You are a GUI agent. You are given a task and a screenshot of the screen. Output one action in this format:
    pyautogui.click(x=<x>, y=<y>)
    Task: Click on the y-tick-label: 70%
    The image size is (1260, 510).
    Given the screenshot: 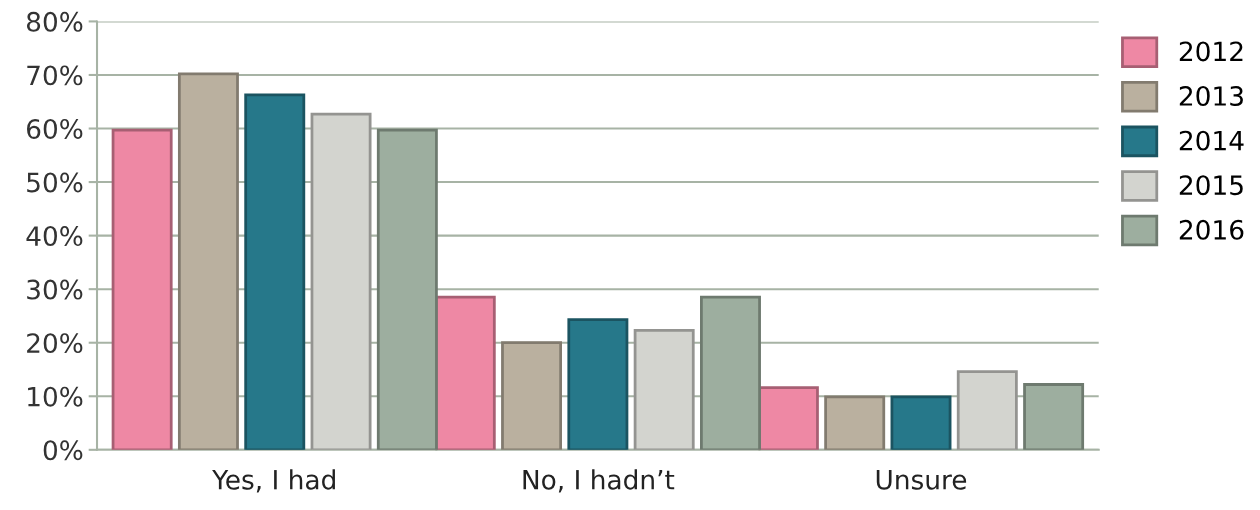 What is the action you would take?
    pyautogui.click(x=55, y=75)
    